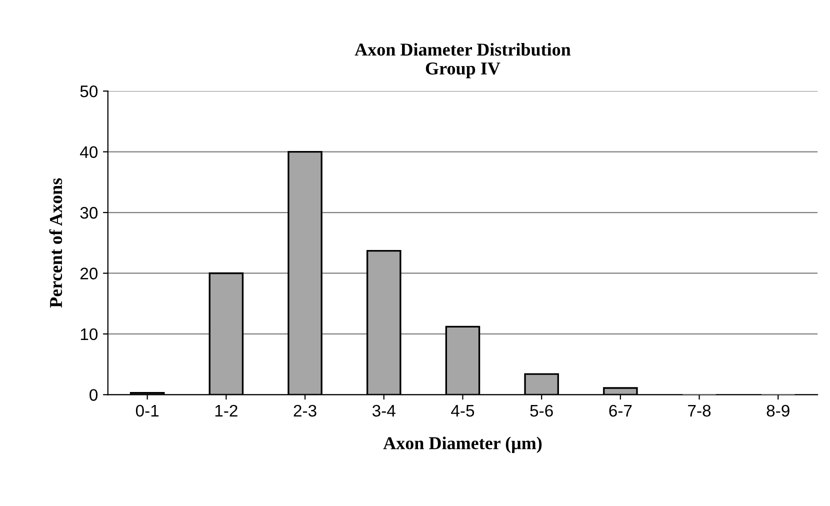 The height and width of the screenshot is (506, 830). What do you see at coordinates (541, 410) in the screenshot?
I see `x-tick-label: 5-6` at bounding box center [541, 410].